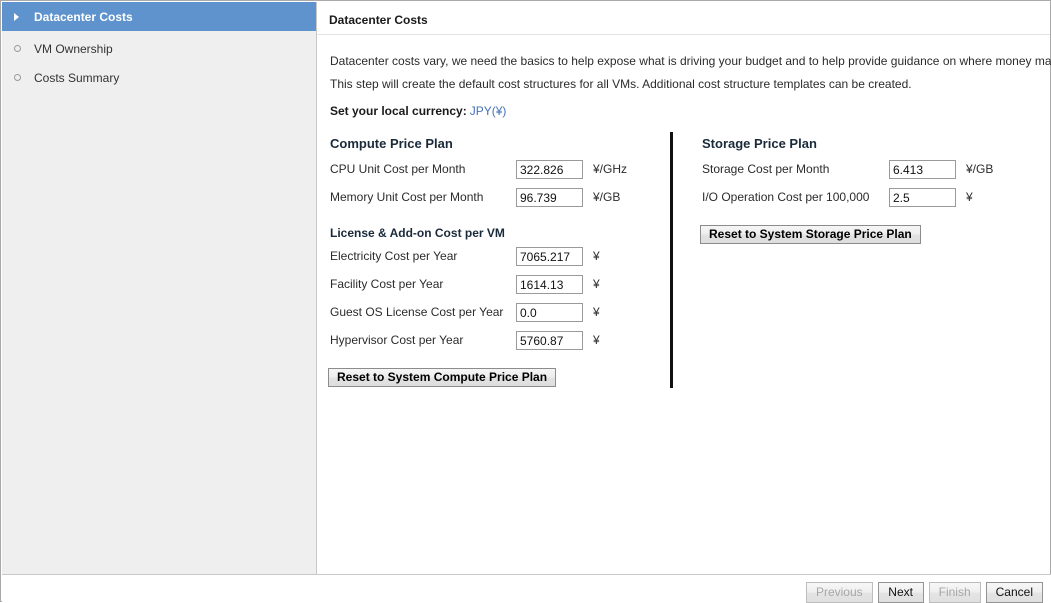  Describe the element at coordinates (549, 256) in the screenshot. I see `electricity-cost-input` at that location.